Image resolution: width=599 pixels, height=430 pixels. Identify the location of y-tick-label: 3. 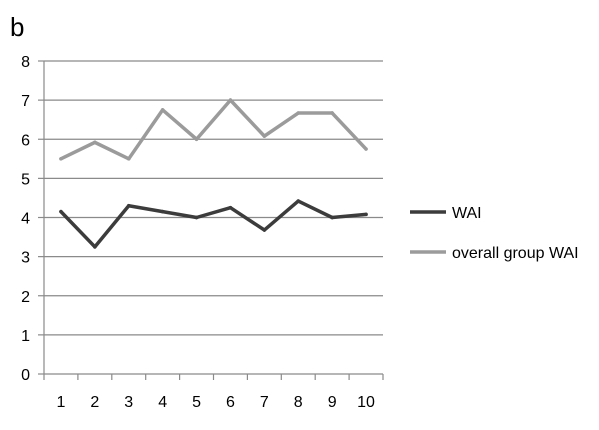
(25, 258).